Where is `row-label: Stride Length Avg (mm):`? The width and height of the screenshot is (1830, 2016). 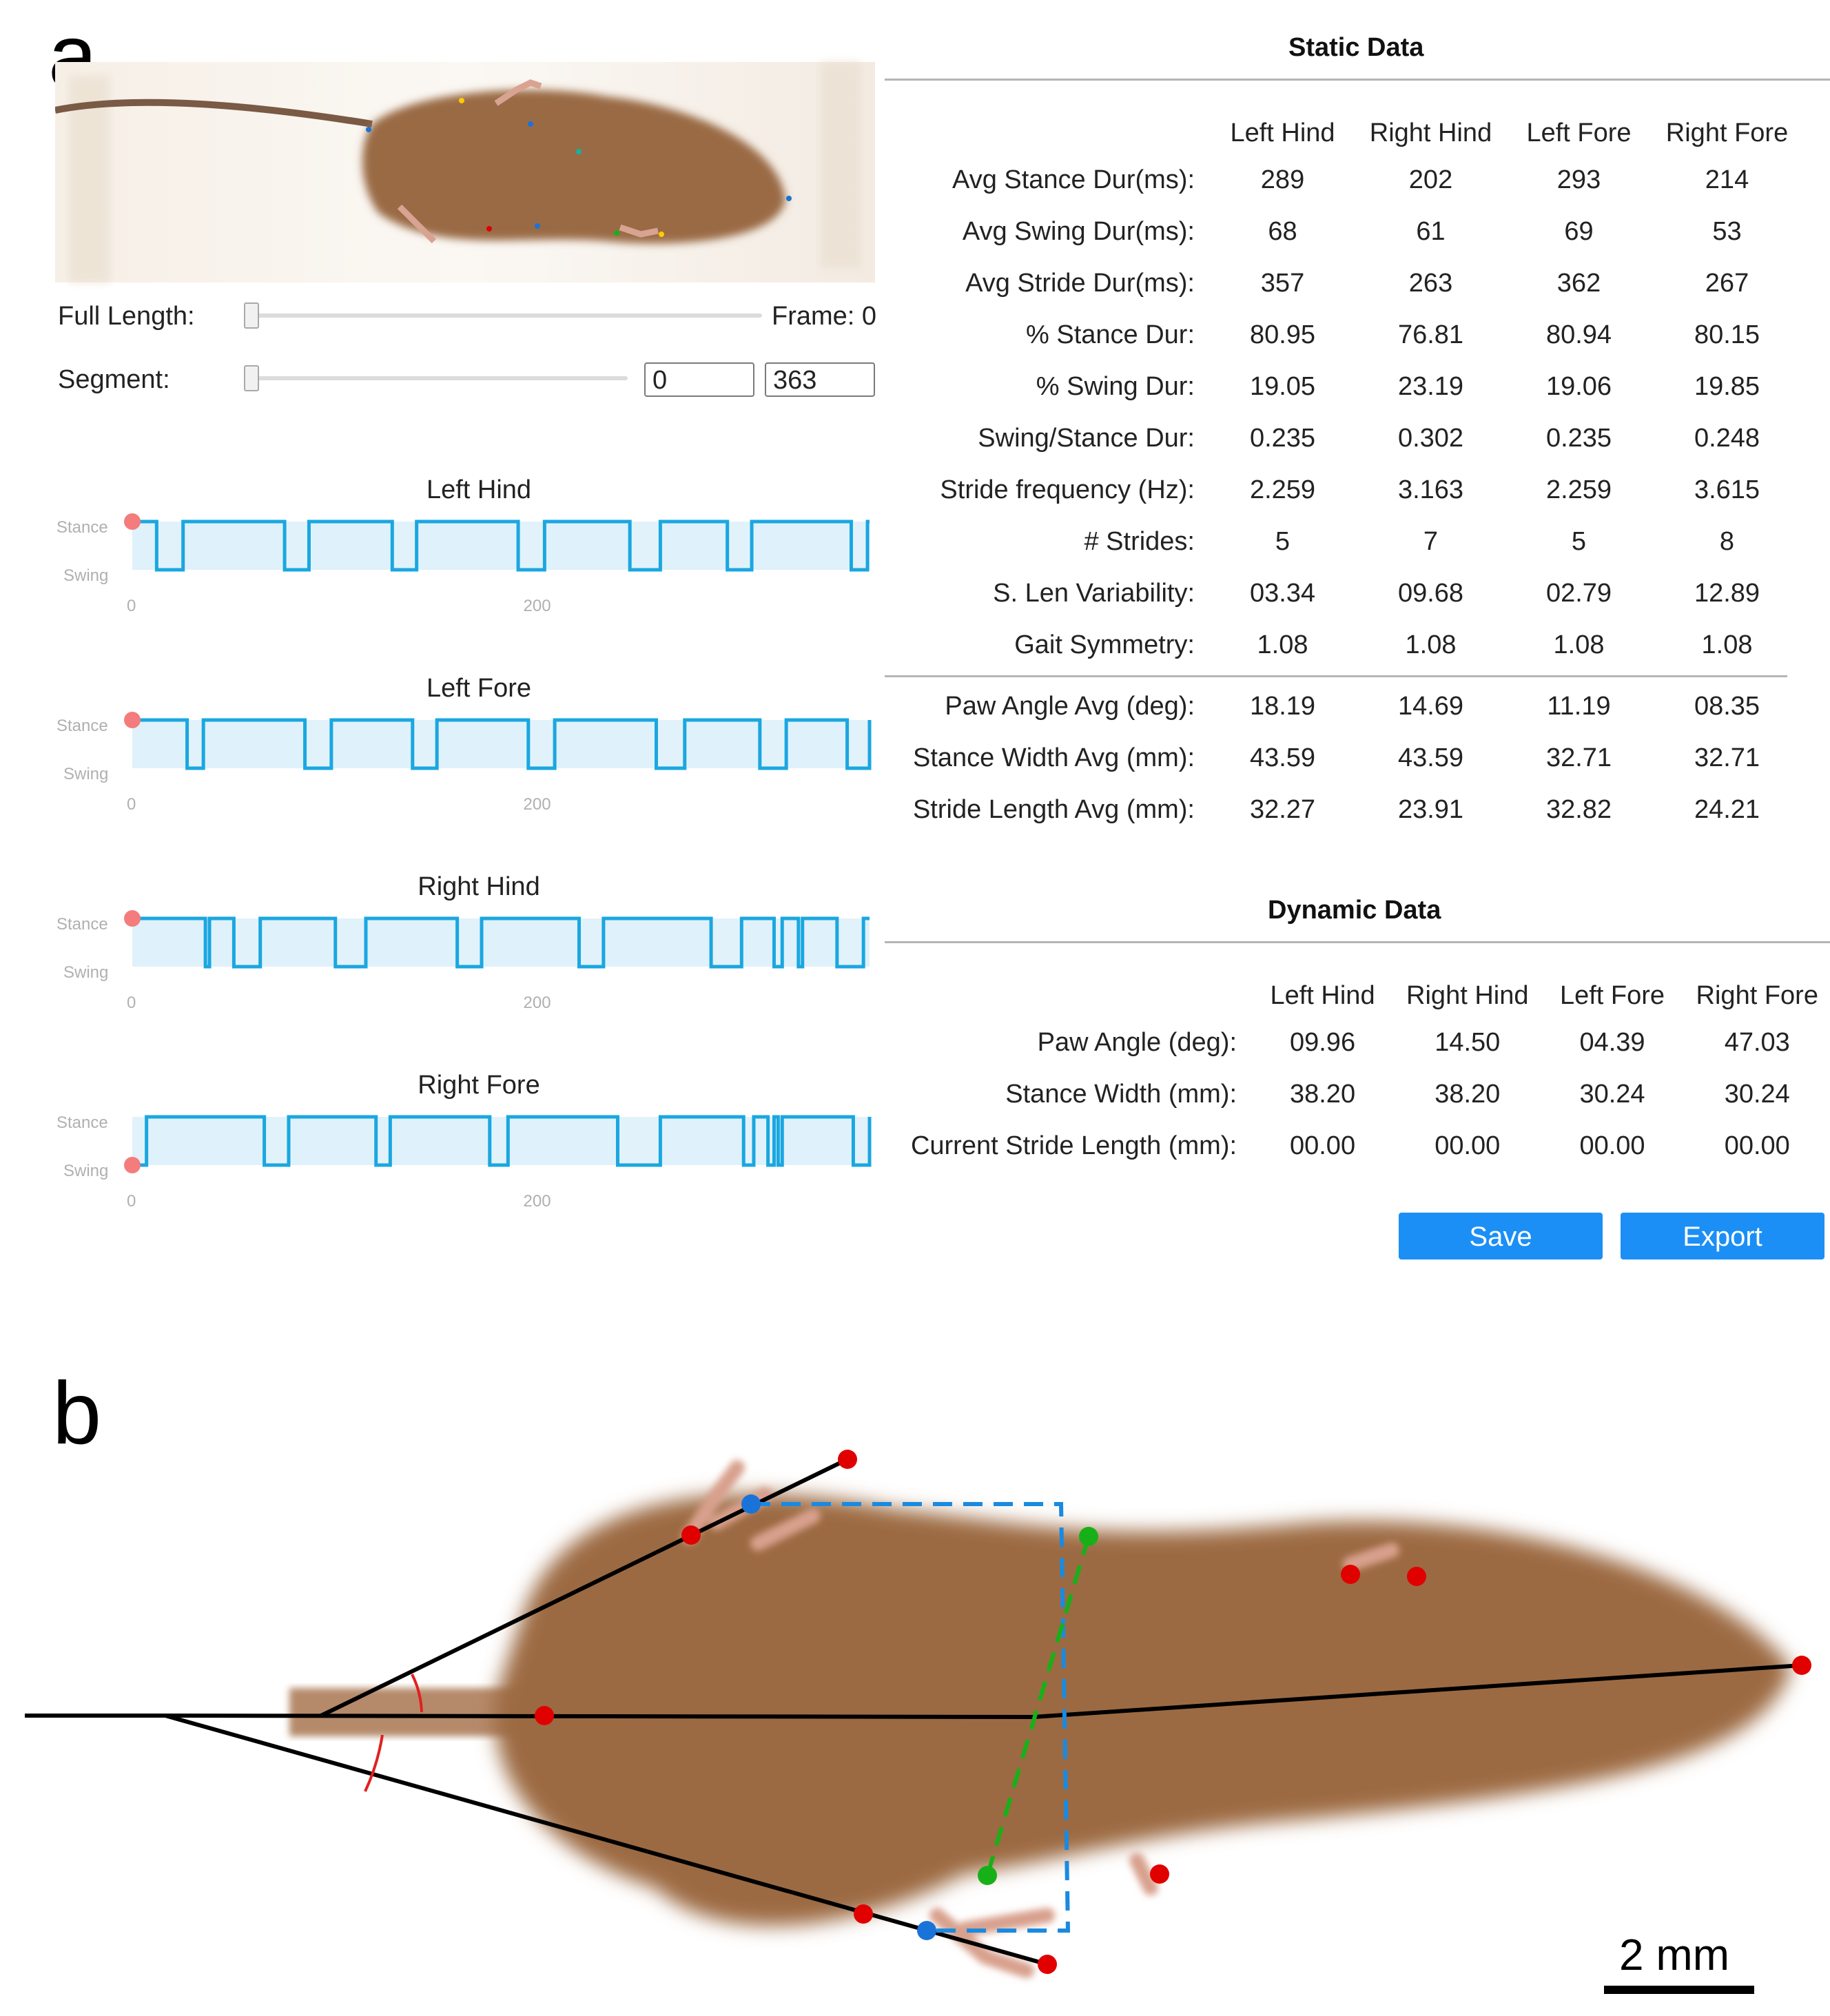 row-label: Stride Length Avg (mm): is located at coordinates (1053, 809).